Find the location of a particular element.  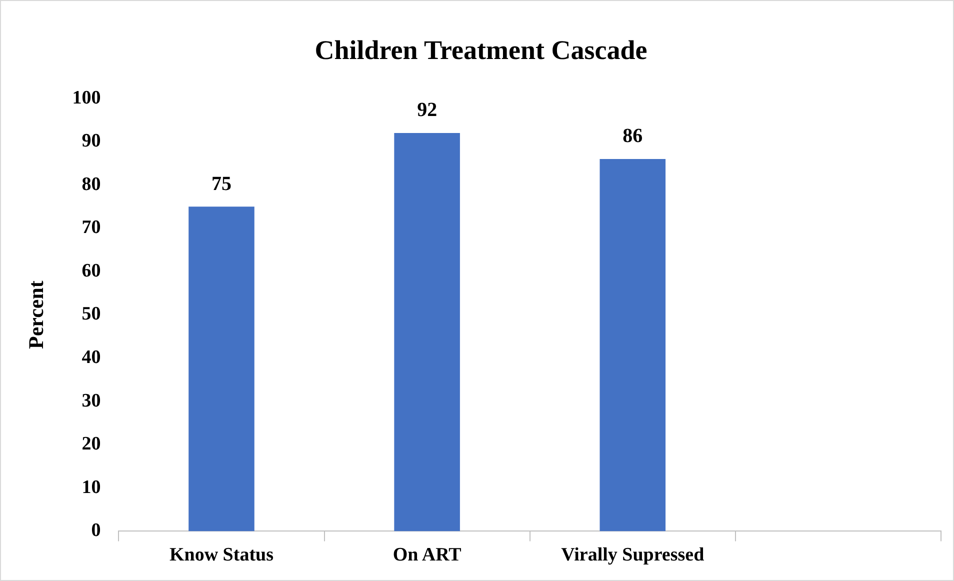

y-tick-label: 40 is located at coordinates (91, 357).